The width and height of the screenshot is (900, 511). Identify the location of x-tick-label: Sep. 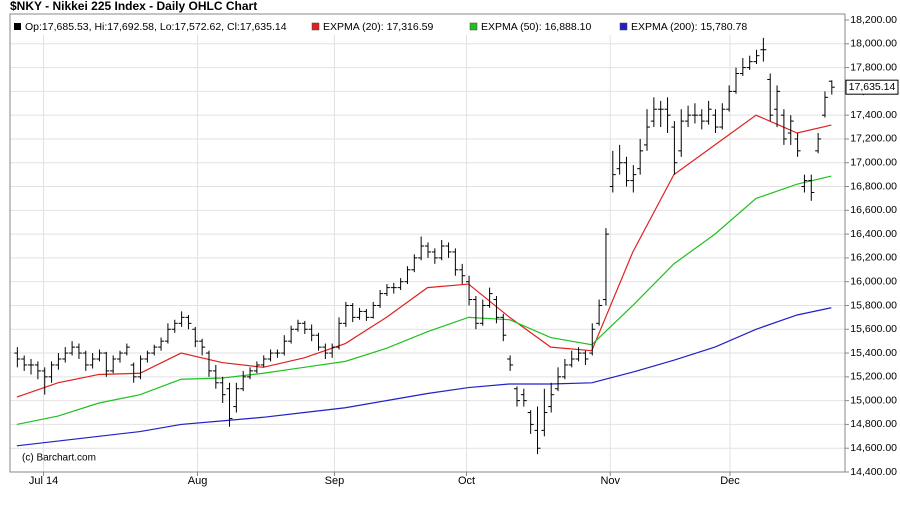
(335, 481).